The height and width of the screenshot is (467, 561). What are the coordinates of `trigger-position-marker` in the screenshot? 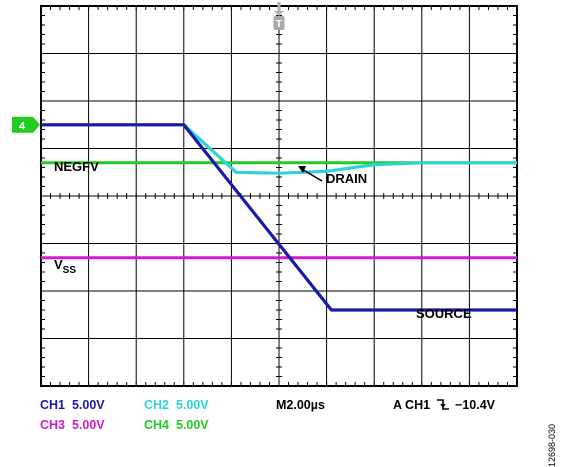 It's located at (279, 23).